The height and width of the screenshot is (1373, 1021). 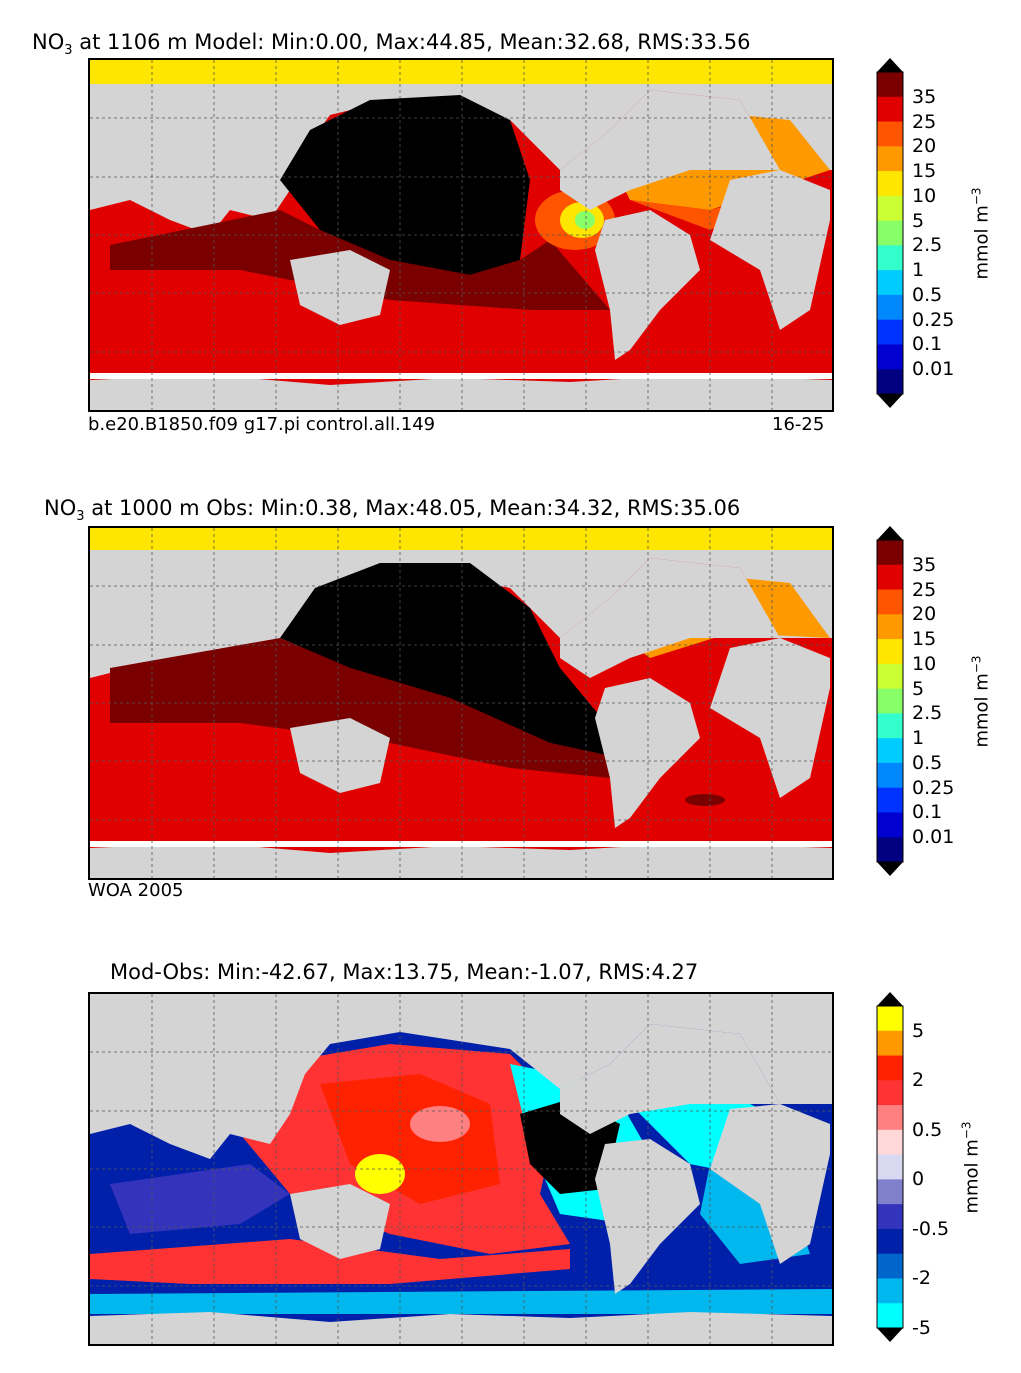 What do you see at coordinates (972, 1176) in the screenshot?
I see `panel3-unit-base: mmol m` at bounding box center [972, 1176].